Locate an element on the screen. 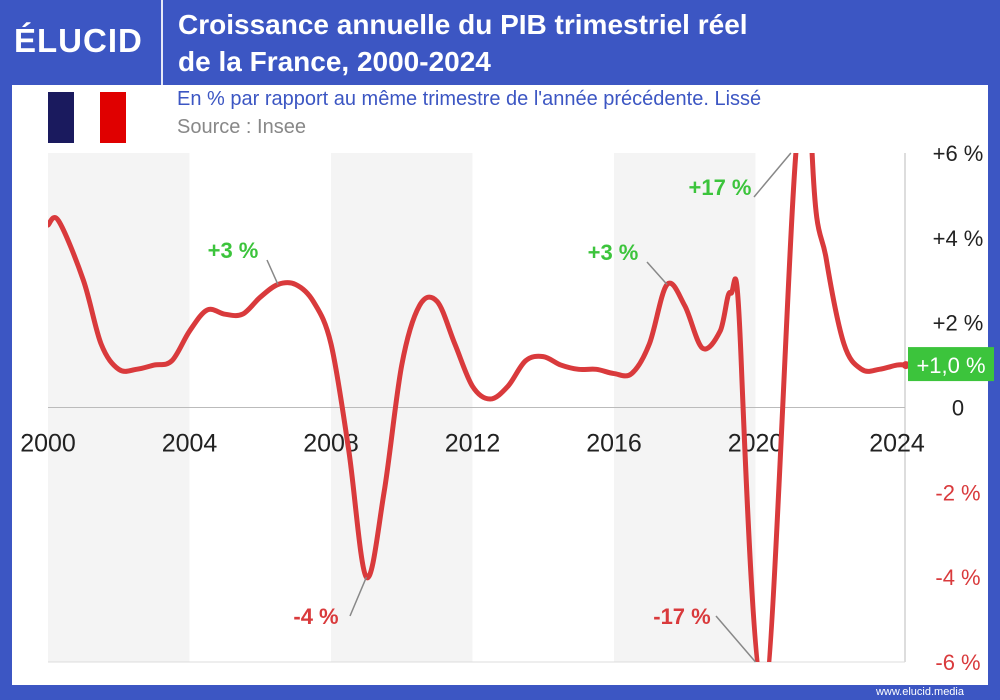 The height and width of the screenshot is (700, 1000). x-tick-label: 2020 is located at coordinates (756, 444).